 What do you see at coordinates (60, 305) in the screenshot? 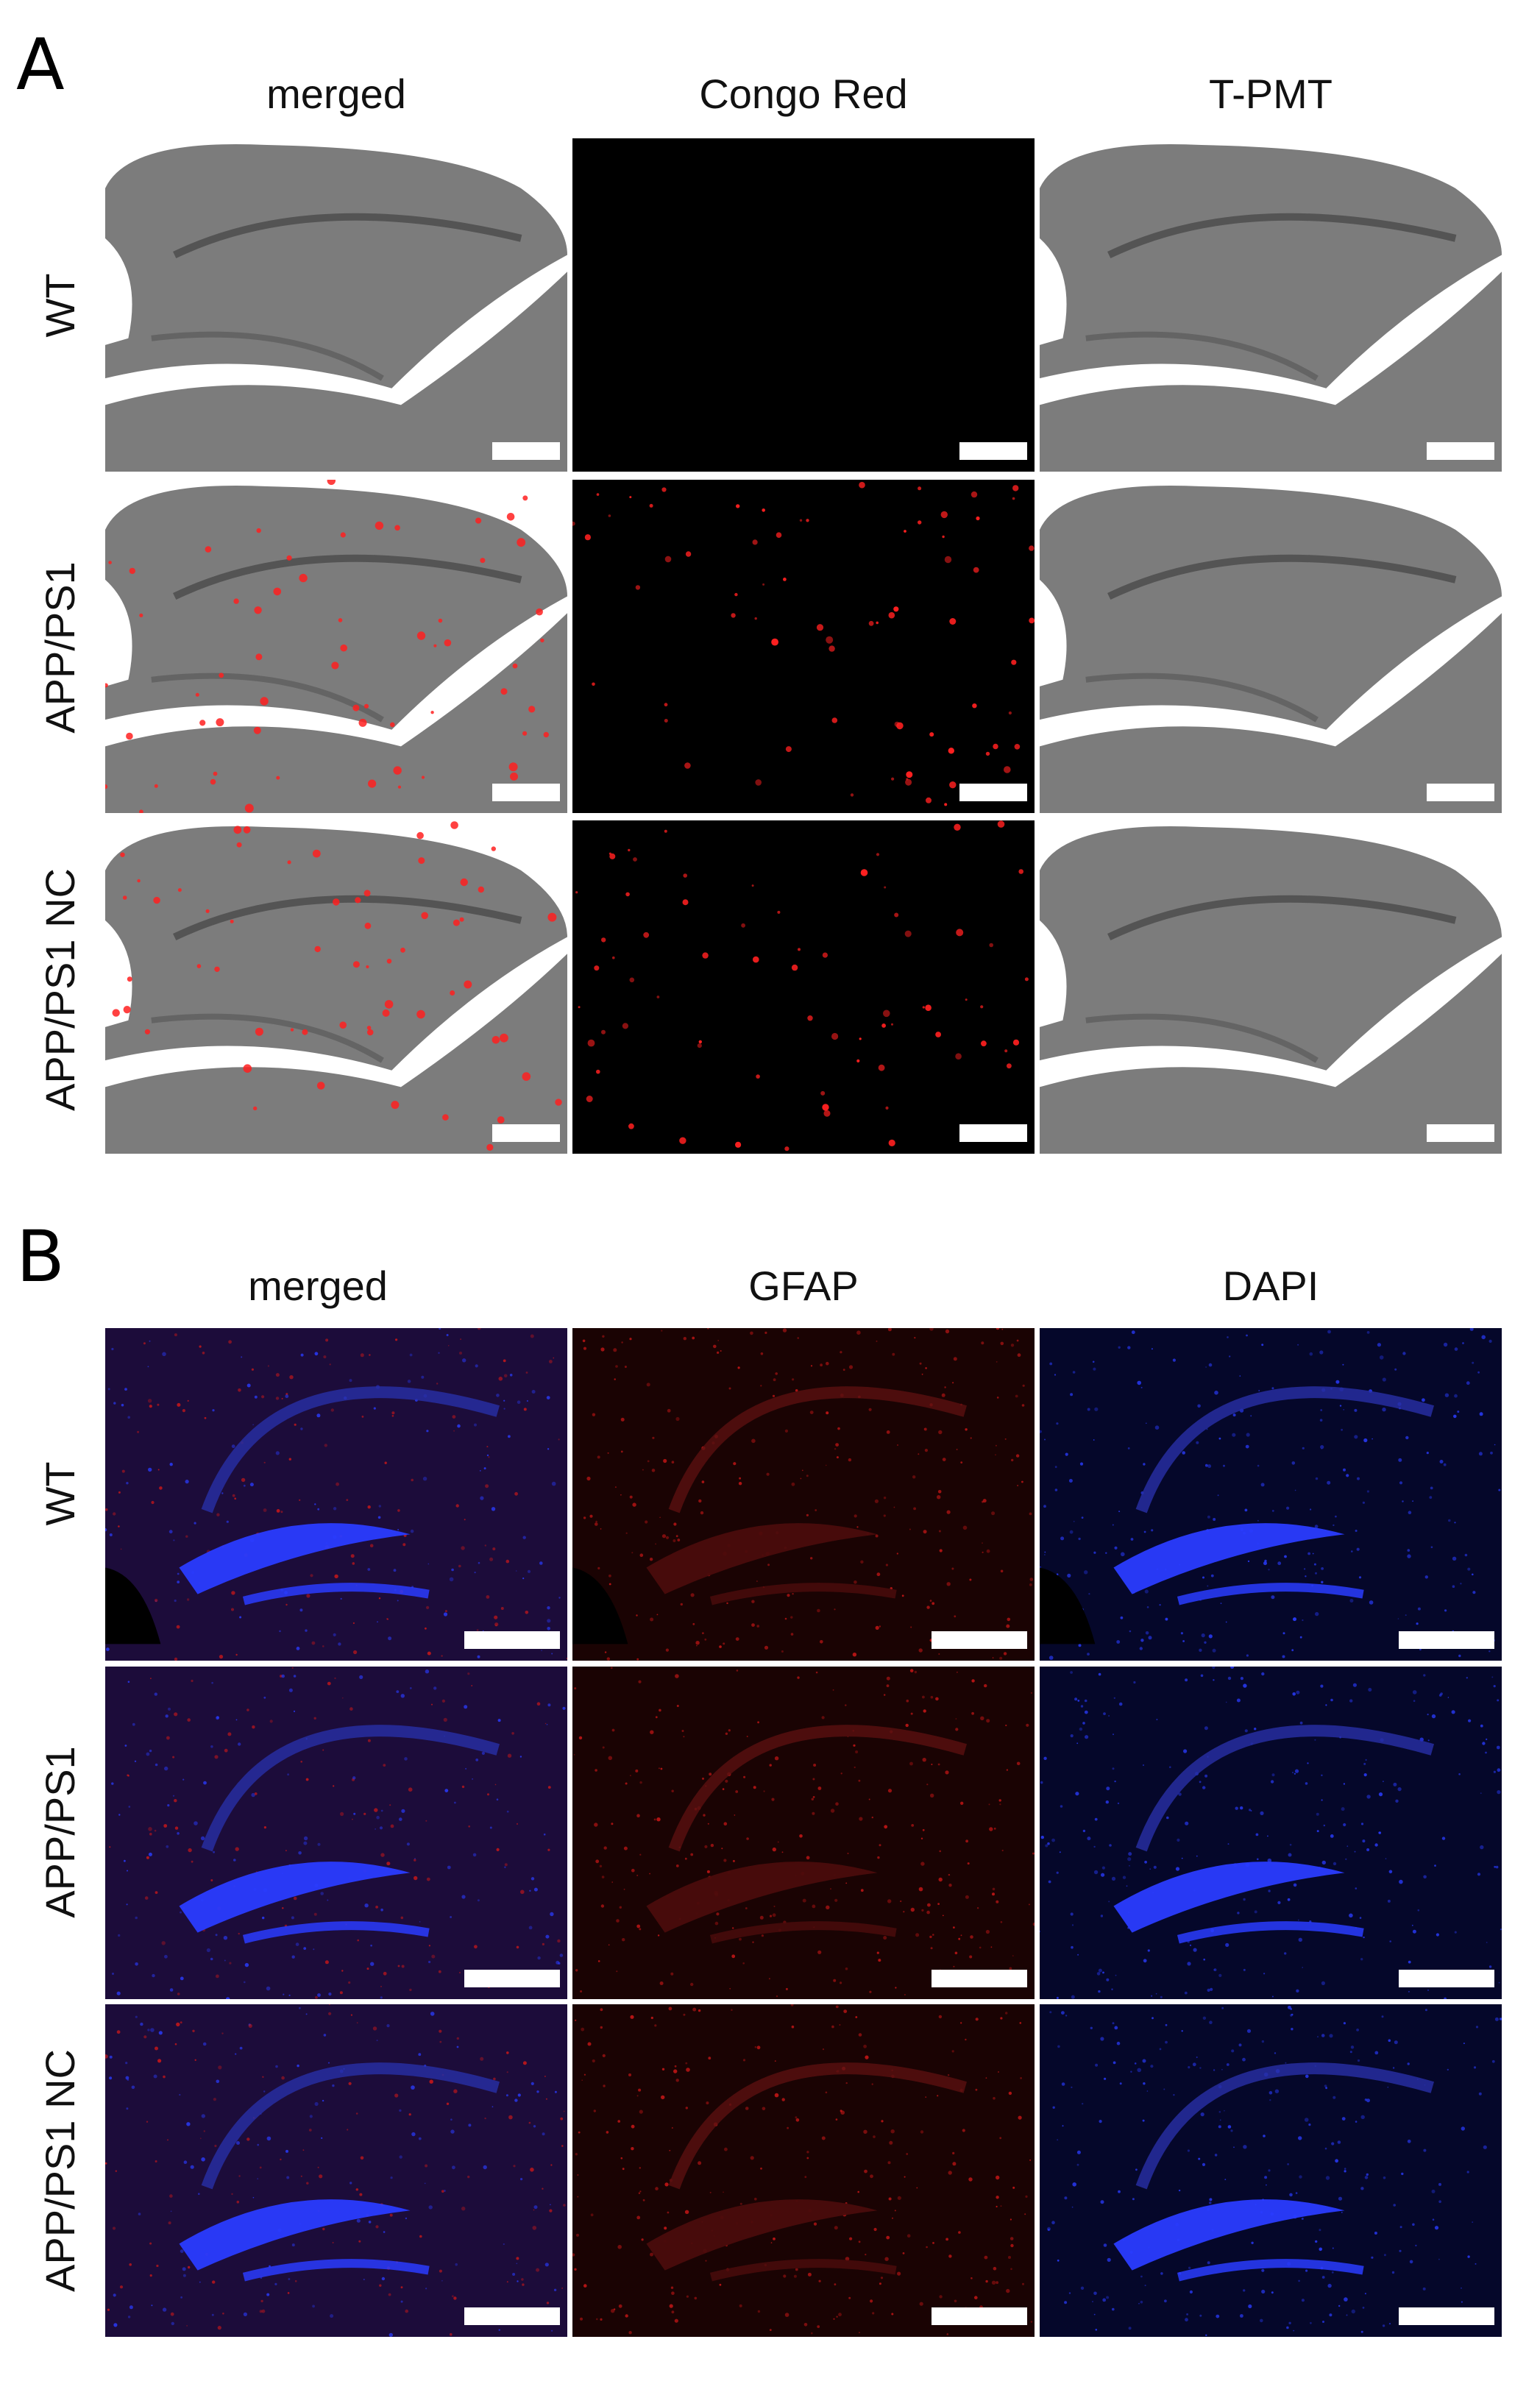
I see `row-label-a-wt: WT` at bounding box center [60, 305].